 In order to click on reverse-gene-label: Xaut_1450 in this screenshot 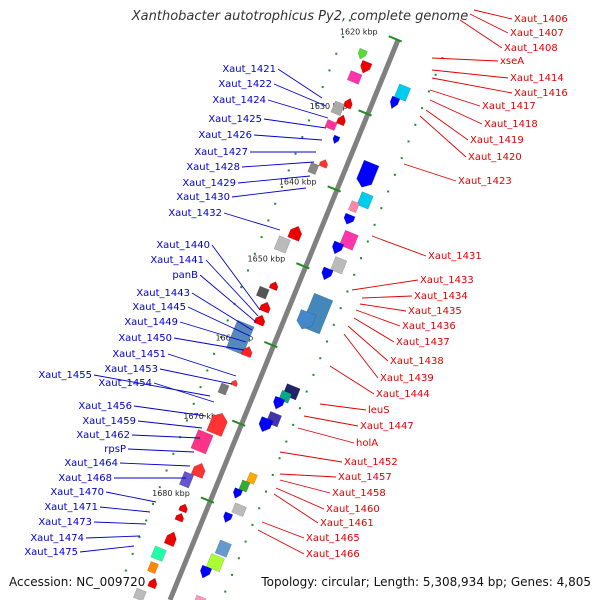, I will do `click(145, 338)`.